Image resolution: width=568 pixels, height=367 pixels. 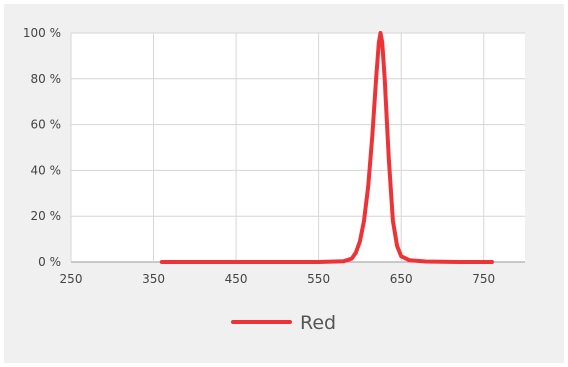 What do you see at coordinates (483, 279) in the screenshot?
I see `x-tick-label: 750` at bounding box center [483, 279].